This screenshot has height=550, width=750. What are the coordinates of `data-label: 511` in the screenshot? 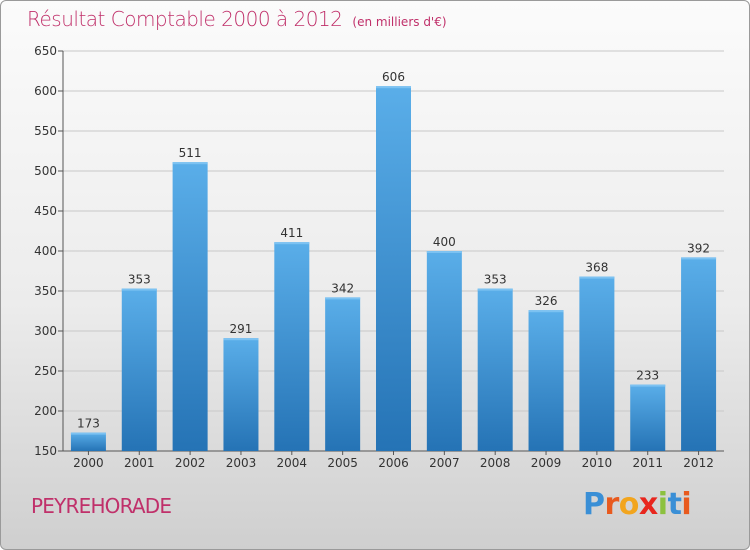 It's located at (190, 153).